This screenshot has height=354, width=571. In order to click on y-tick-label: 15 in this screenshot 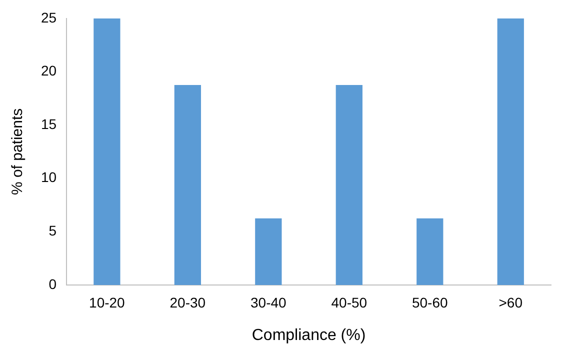, I will do `click(48, 124)`.